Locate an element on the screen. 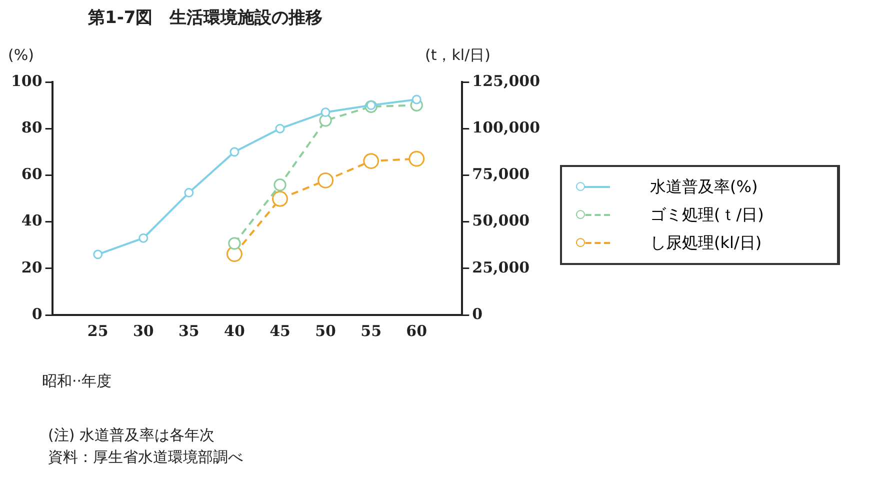 This screenshot has height=477, width=873. y2-tick-label: 50,000 is located at coordinates (501, 221).